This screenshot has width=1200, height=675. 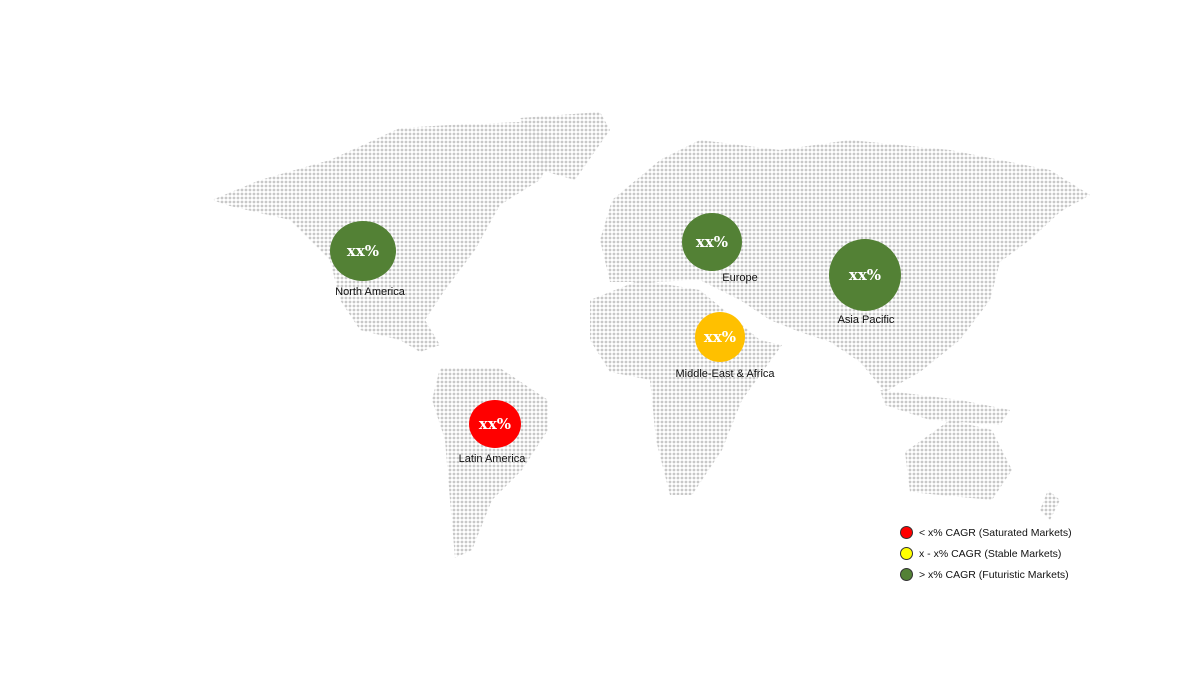 I want to click on region-label-europe: Europe, so click(x=740, y=278).